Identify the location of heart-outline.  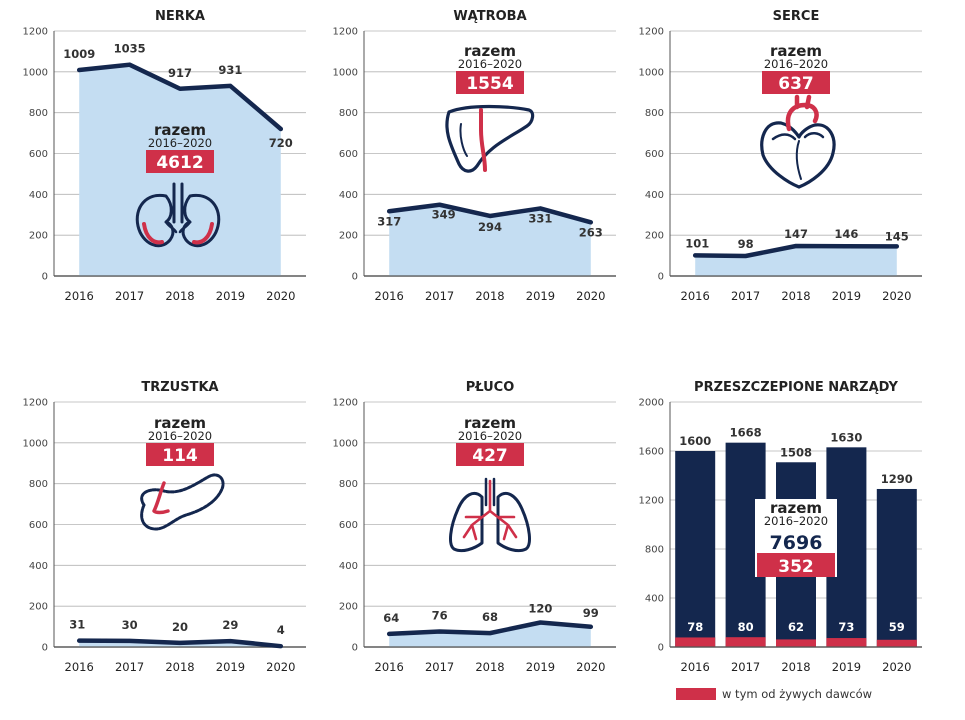
(798, 155).